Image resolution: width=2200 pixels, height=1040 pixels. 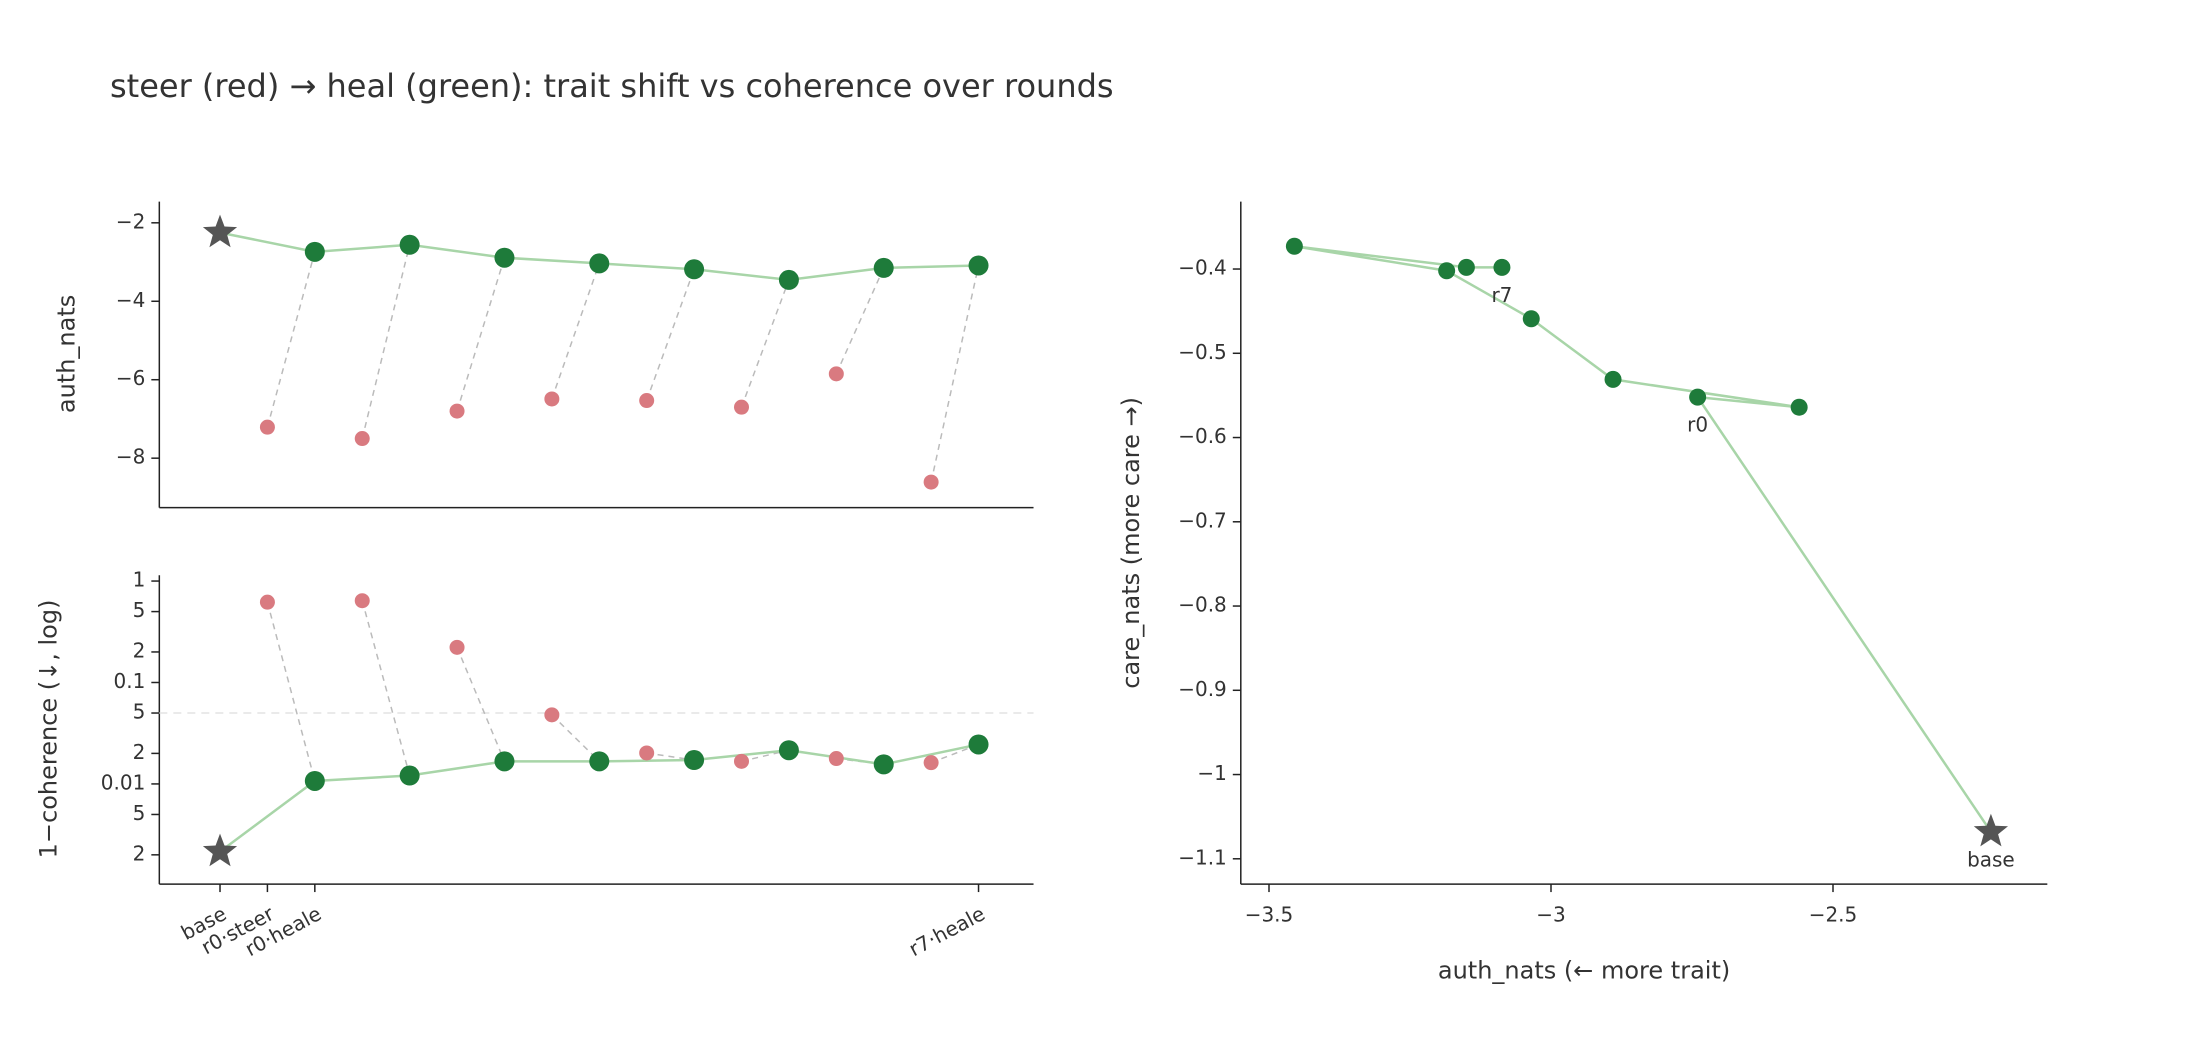 I want to click on x-tick-label: −3, so click(x=1550, y=915).